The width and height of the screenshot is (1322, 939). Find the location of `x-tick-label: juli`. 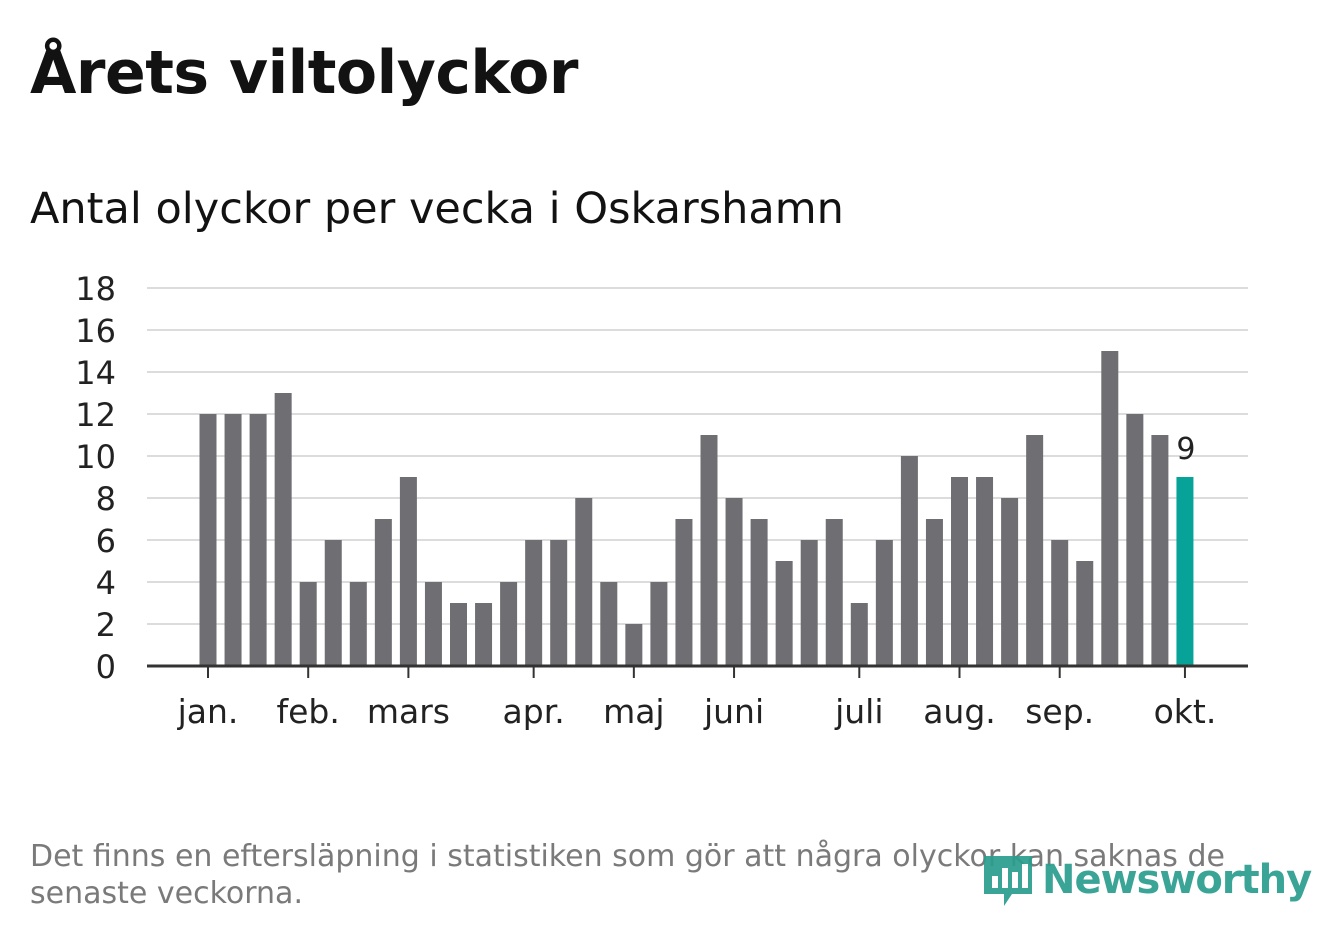

x-tick-label: juli is located at coordinates (858, 711).